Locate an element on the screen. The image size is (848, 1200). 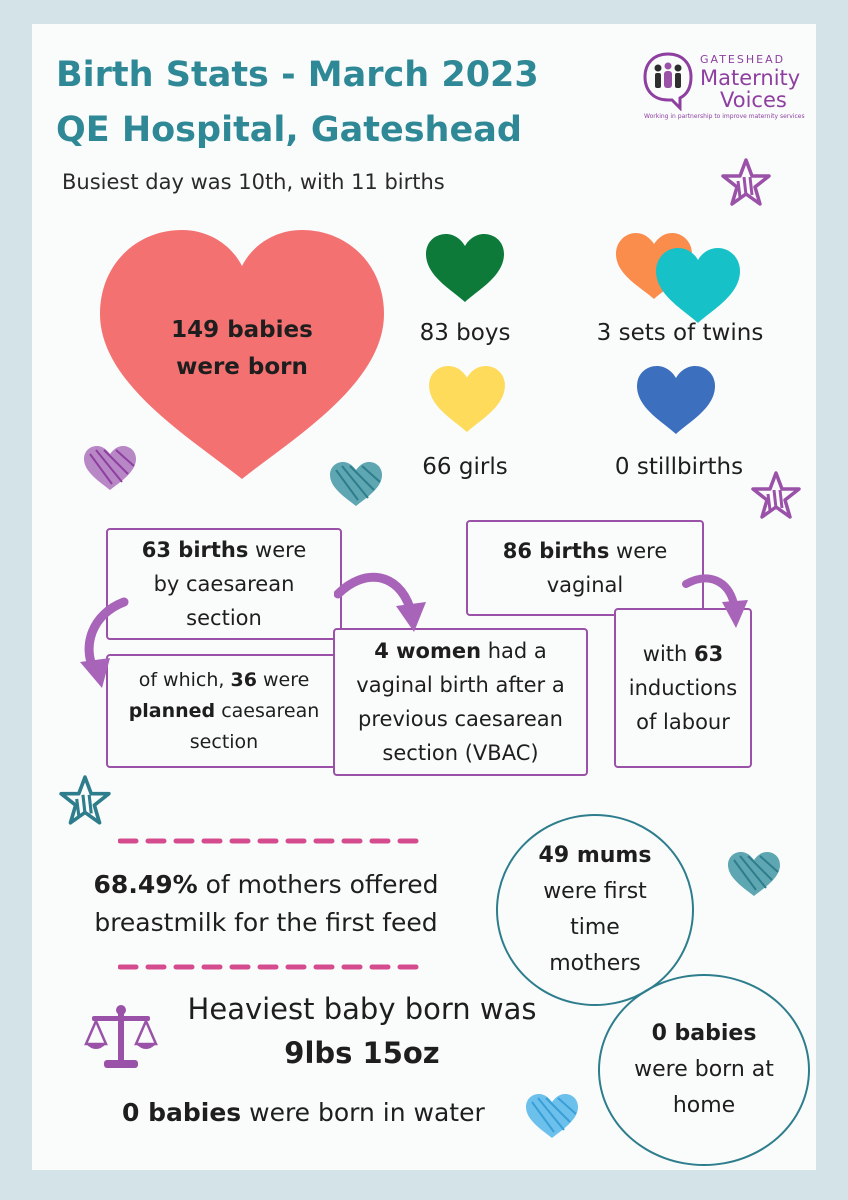
vbac-number: 4 women is located at coordinates (428, 651).